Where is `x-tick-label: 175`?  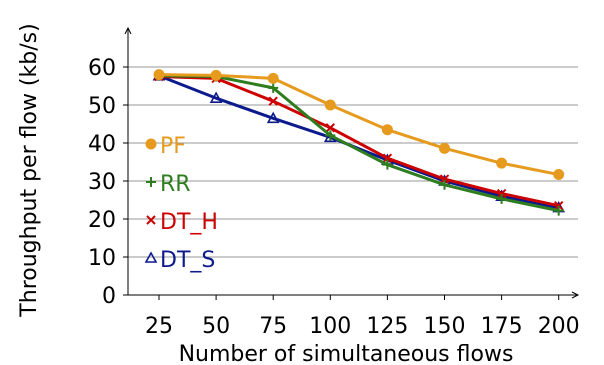 x-tick-label: 175 is located at coordinates (502, 326).